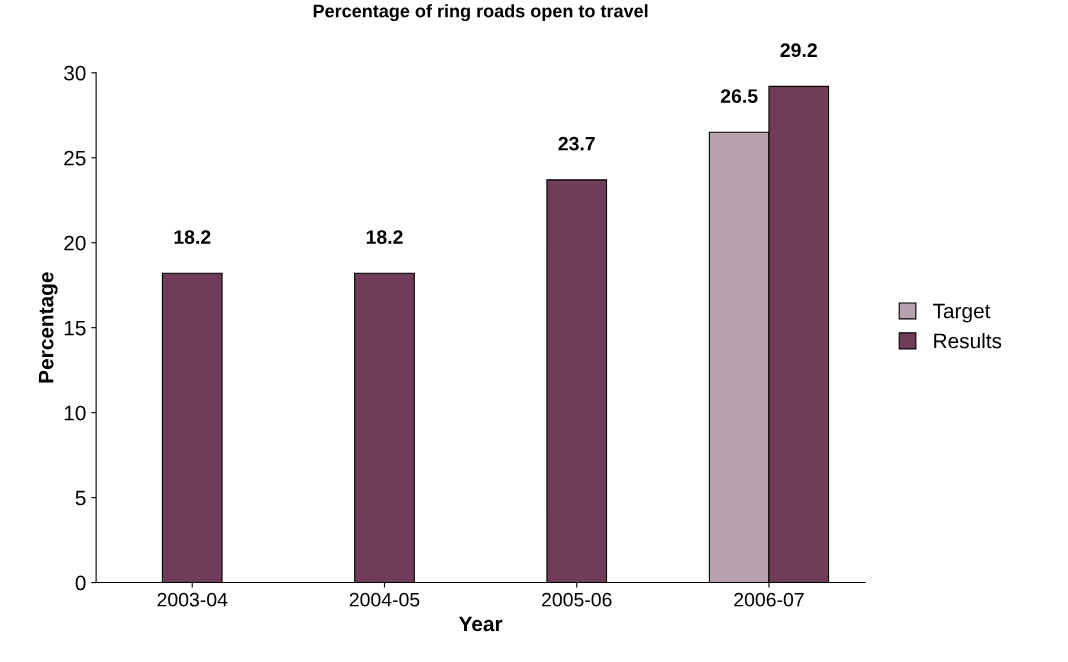  Describe the element at coordinates (577, 599) in the screenshot. I see `x-tick-label: 2005-06` at that location.